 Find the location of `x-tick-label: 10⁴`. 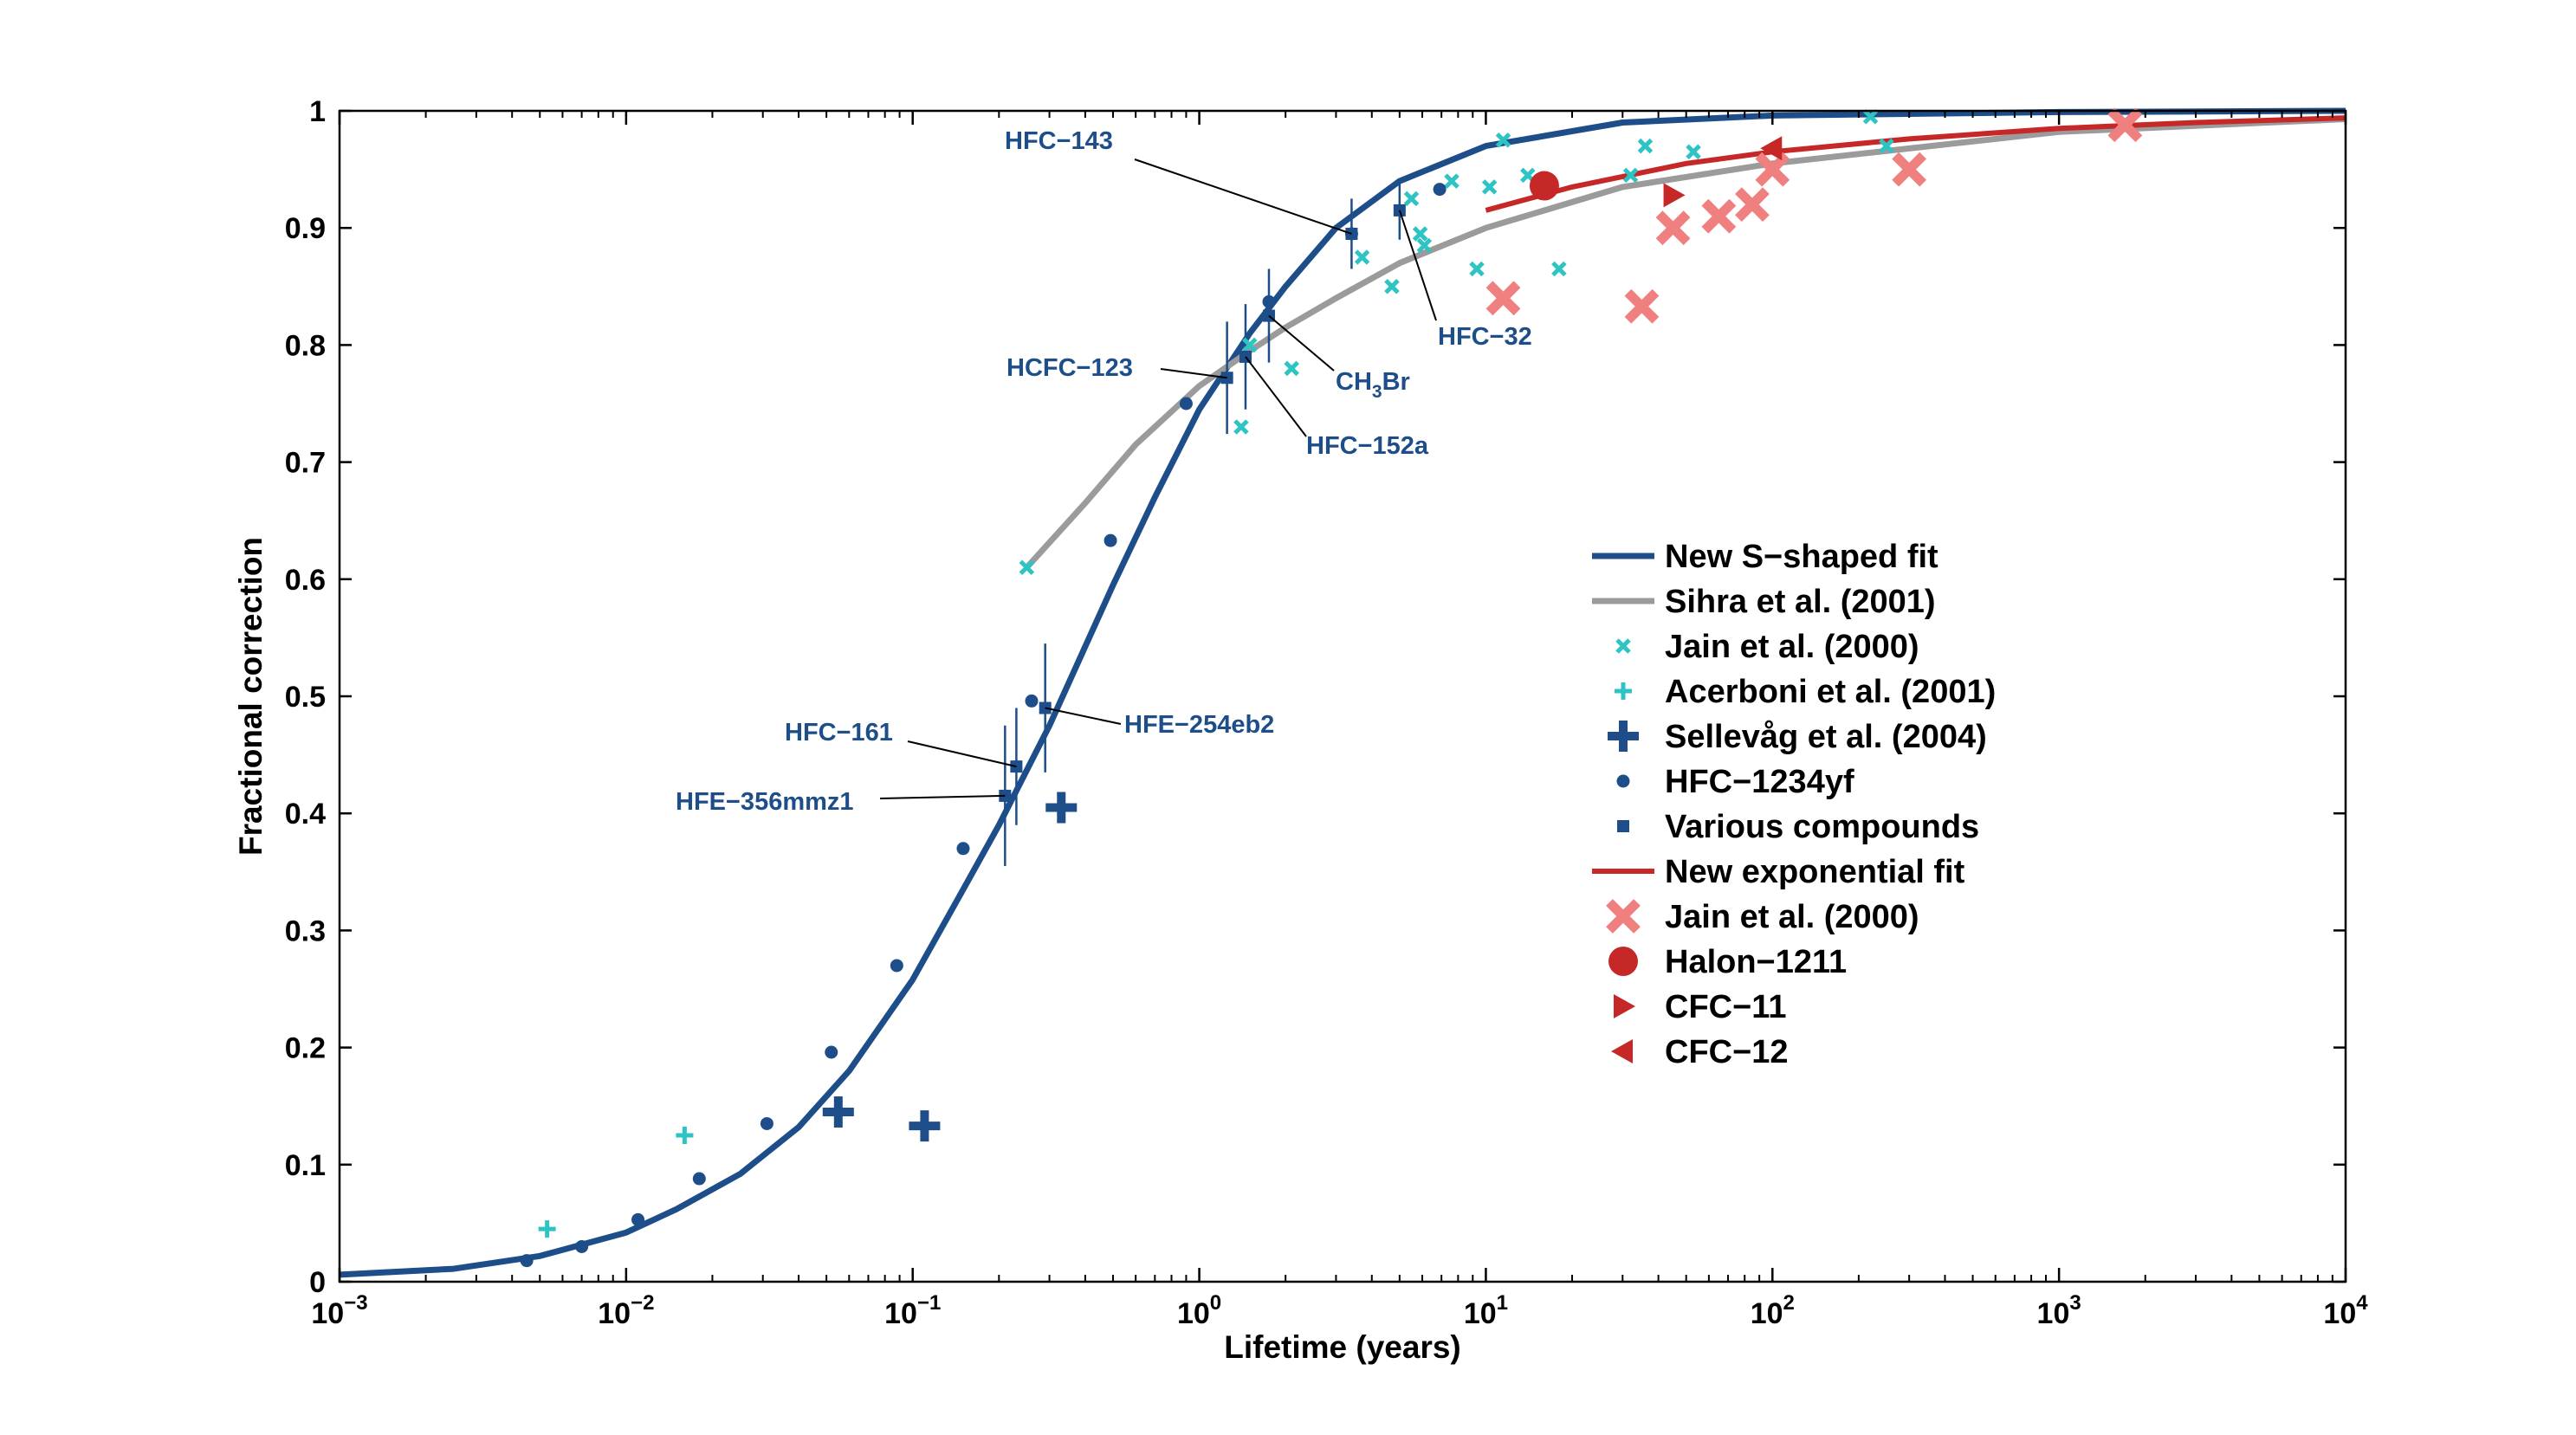

x-tick-label: 10⁴ is located at coordinates (2345, 1311).